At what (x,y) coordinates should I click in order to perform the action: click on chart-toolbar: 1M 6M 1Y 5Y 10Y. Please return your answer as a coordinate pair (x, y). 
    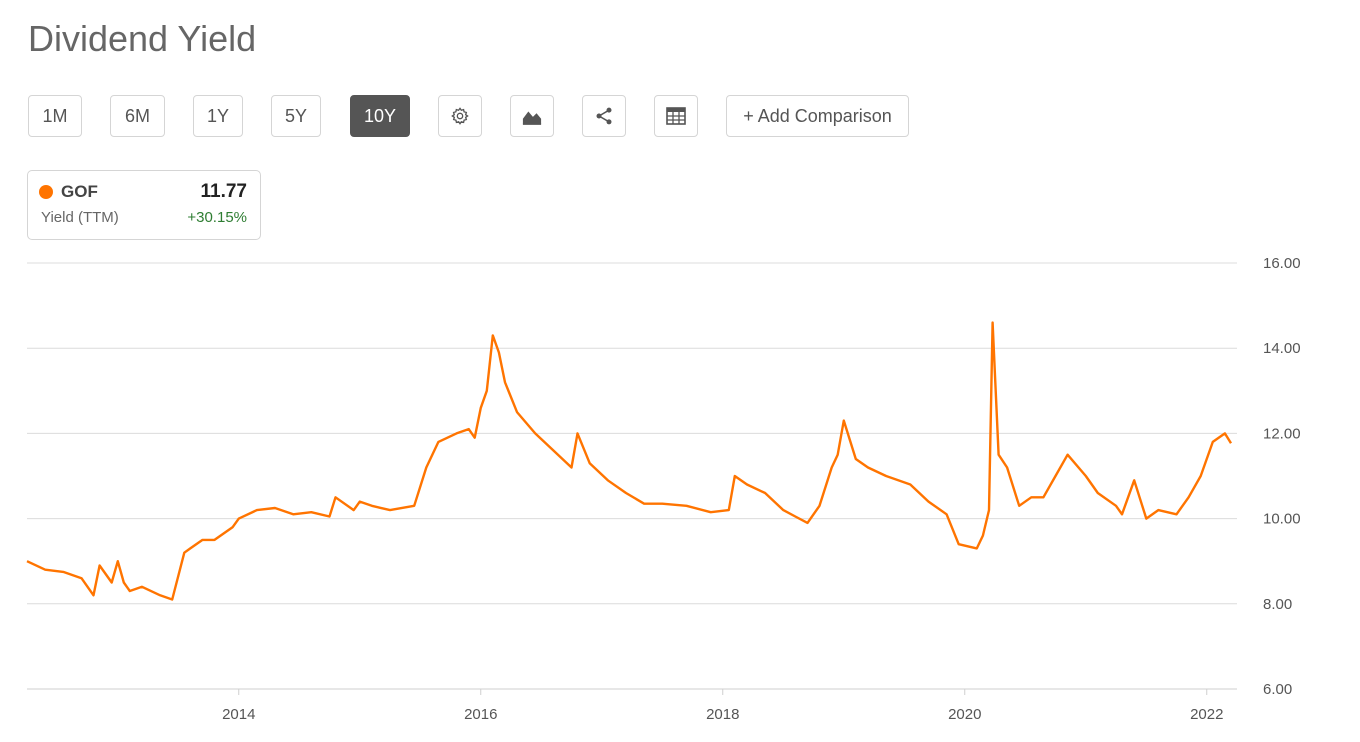
    Looking at the image, I should click on (680, 117).